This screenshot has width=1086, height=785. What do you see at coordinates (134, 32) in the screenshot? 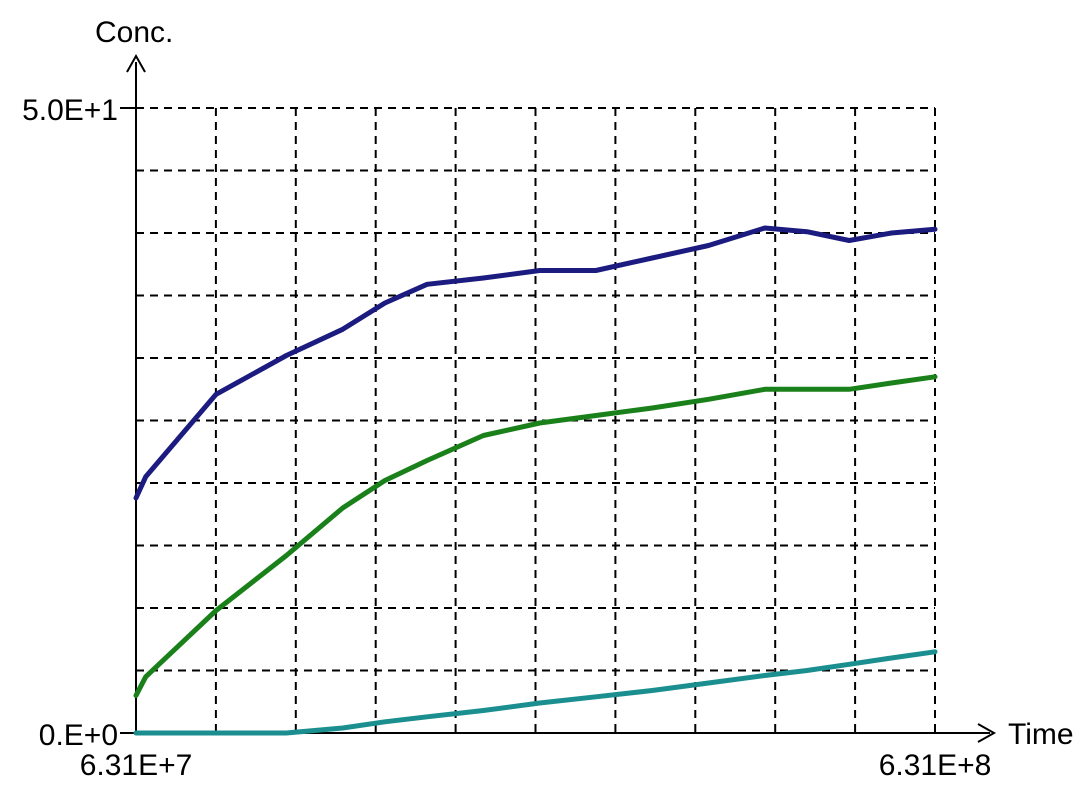
I see `y-axis-label: Conc.` at bounding box center [134, 32].